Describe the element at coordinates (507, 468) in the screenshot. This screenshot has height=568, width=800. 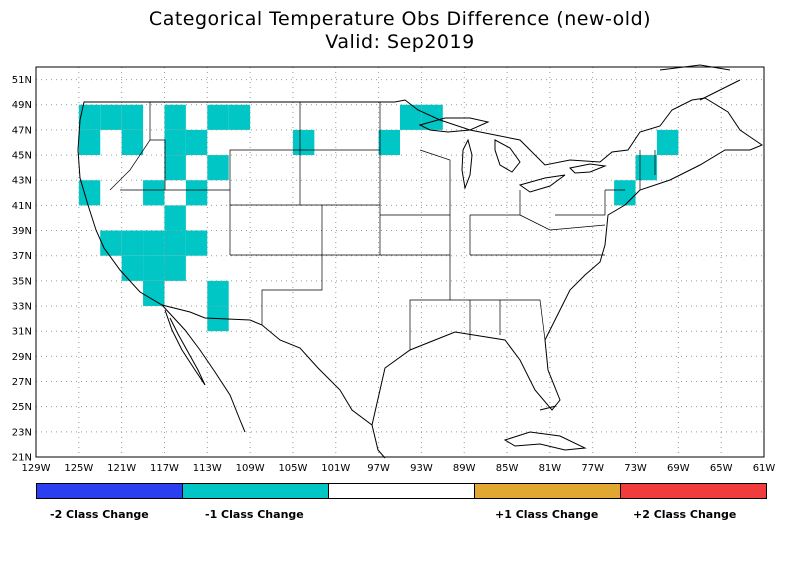
I see `lon-tick-label: 85W` at that location.